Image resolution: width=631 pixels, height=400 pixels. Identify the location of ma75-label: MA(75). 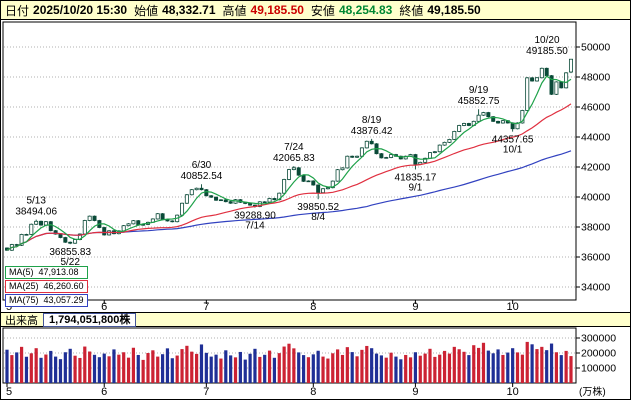
(24, 300).